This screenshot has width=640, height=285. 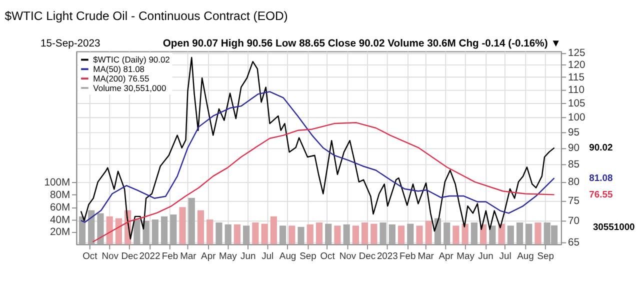 I want to click on text: 30551000, so click(x=613, y=226).